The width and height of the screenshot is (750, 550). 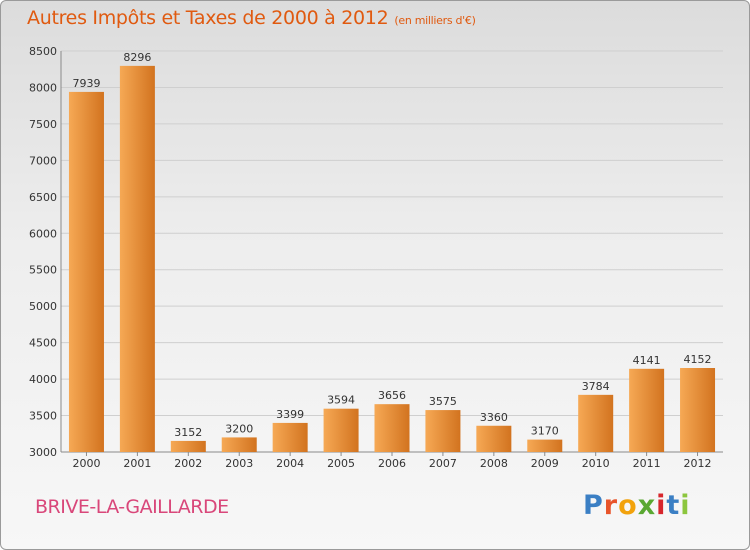 What do you see at coordinates (188, 463) in the screenshot?
I see `x-tick-label: 2002` at bounding box center [188, 463].